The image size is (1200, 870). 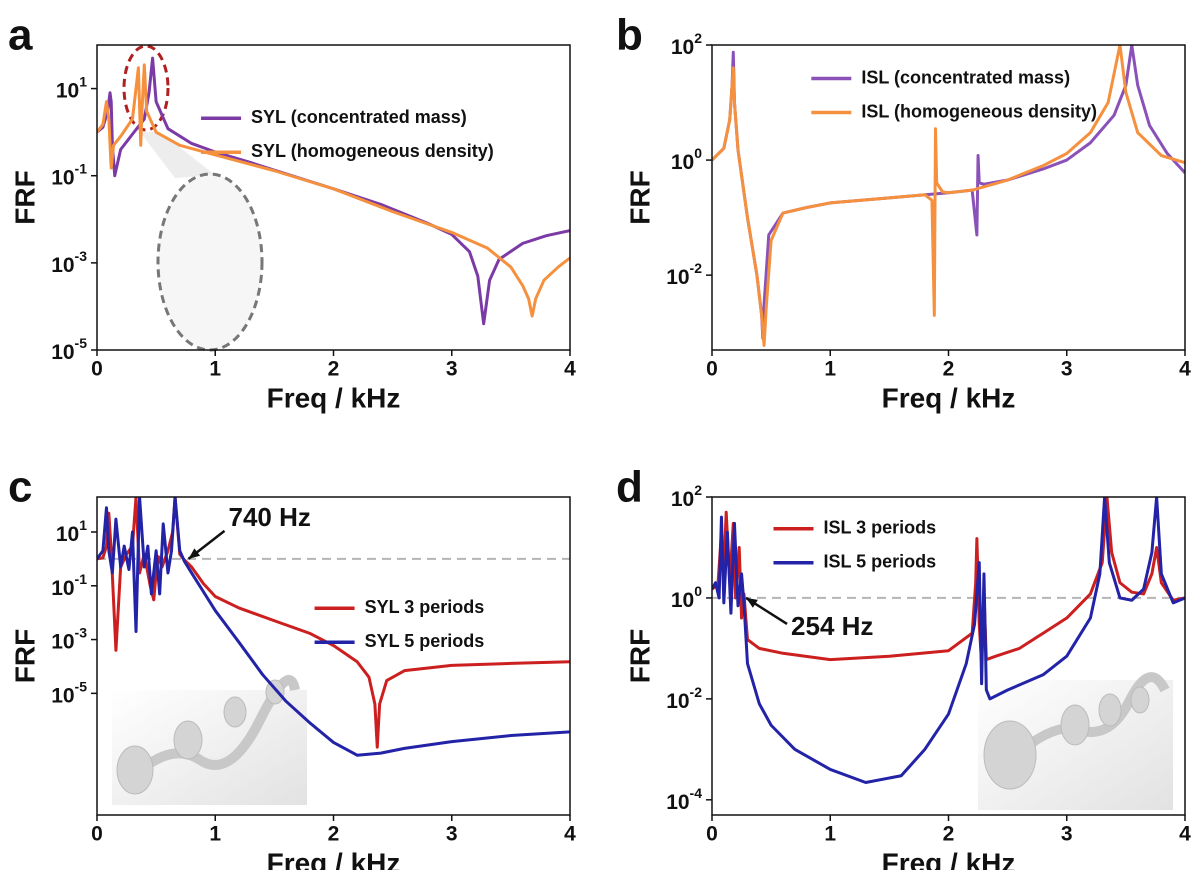 What do you see at coordinates (965, 77) in the screenshot?
I see `legend-label: ISL (concentrated mass)` at bounding box center [965, 77].